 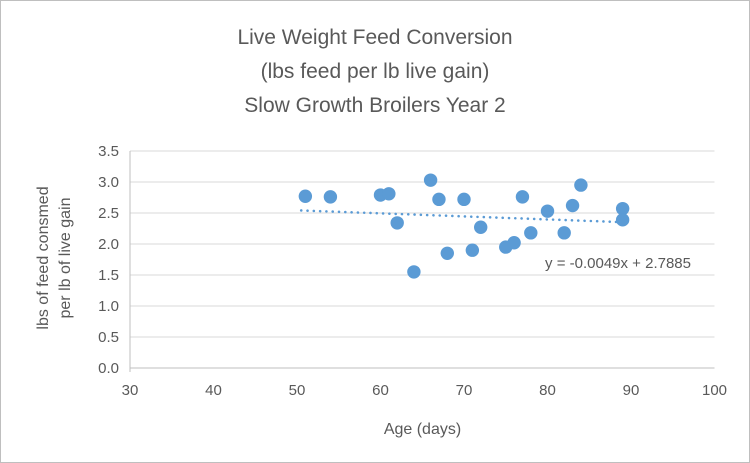 What do you see at coordinates (108, 337) in the screenshot?
I see `y-tick-label: 0.5` at bounding box center [108, 337].